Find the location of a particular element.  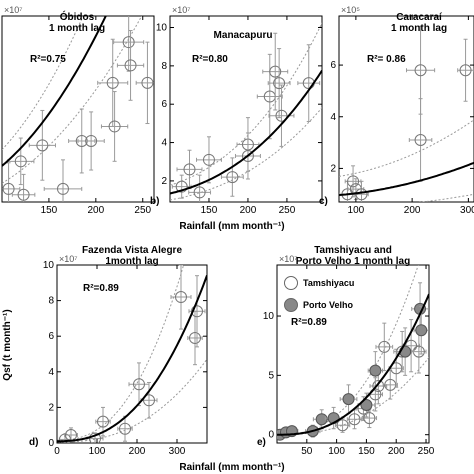

manacapuru-y-tick-label: 2 is located at coordinates (164, 181).